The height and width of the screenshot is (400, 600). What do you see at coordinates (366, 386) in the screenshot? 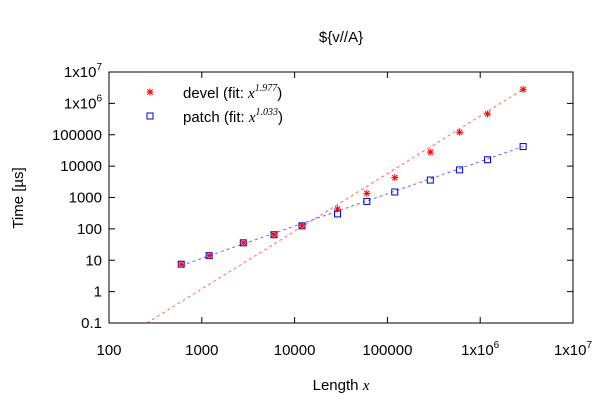
I see `x-axis-label-var: x` at bounding box center [366, 386].